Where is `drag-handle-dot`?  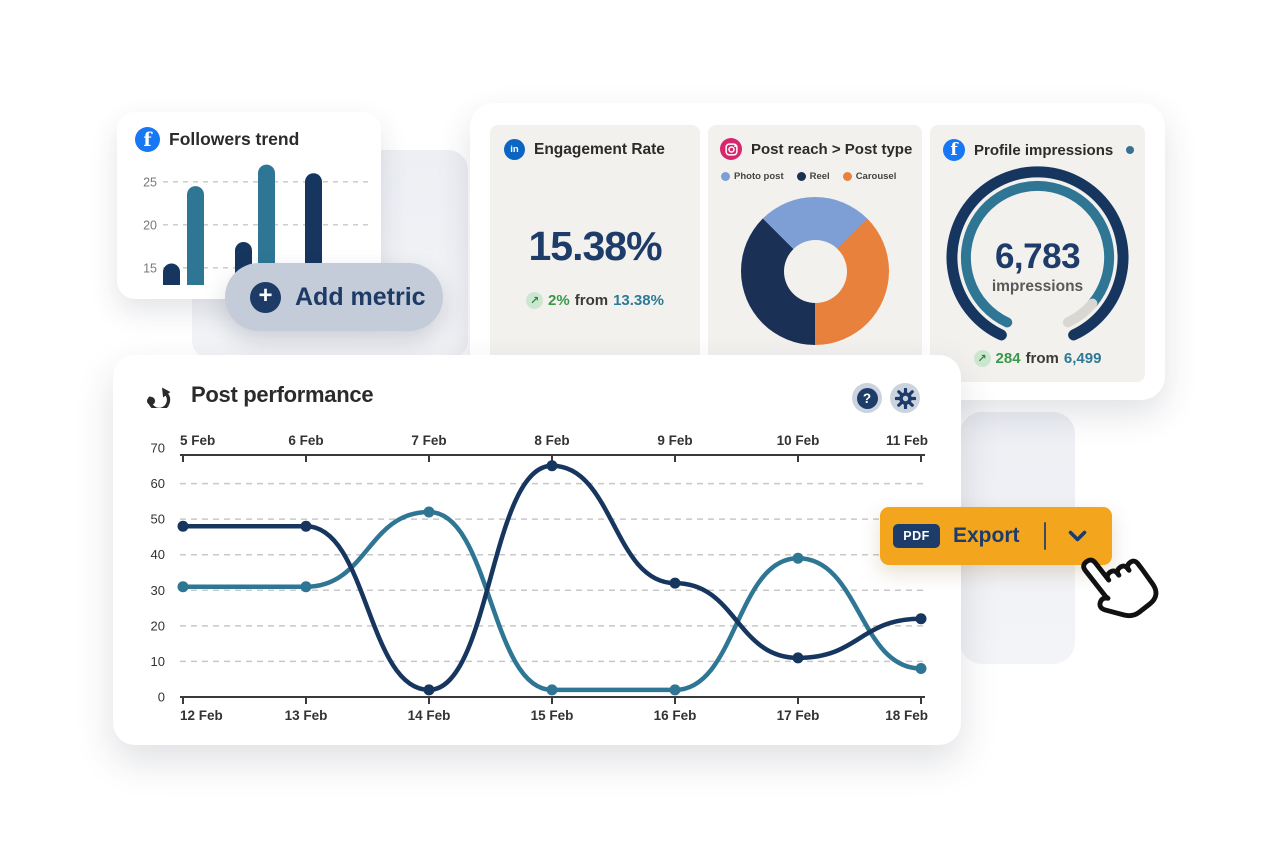
drag-handle-dot is located at coordinates (1130, 150).